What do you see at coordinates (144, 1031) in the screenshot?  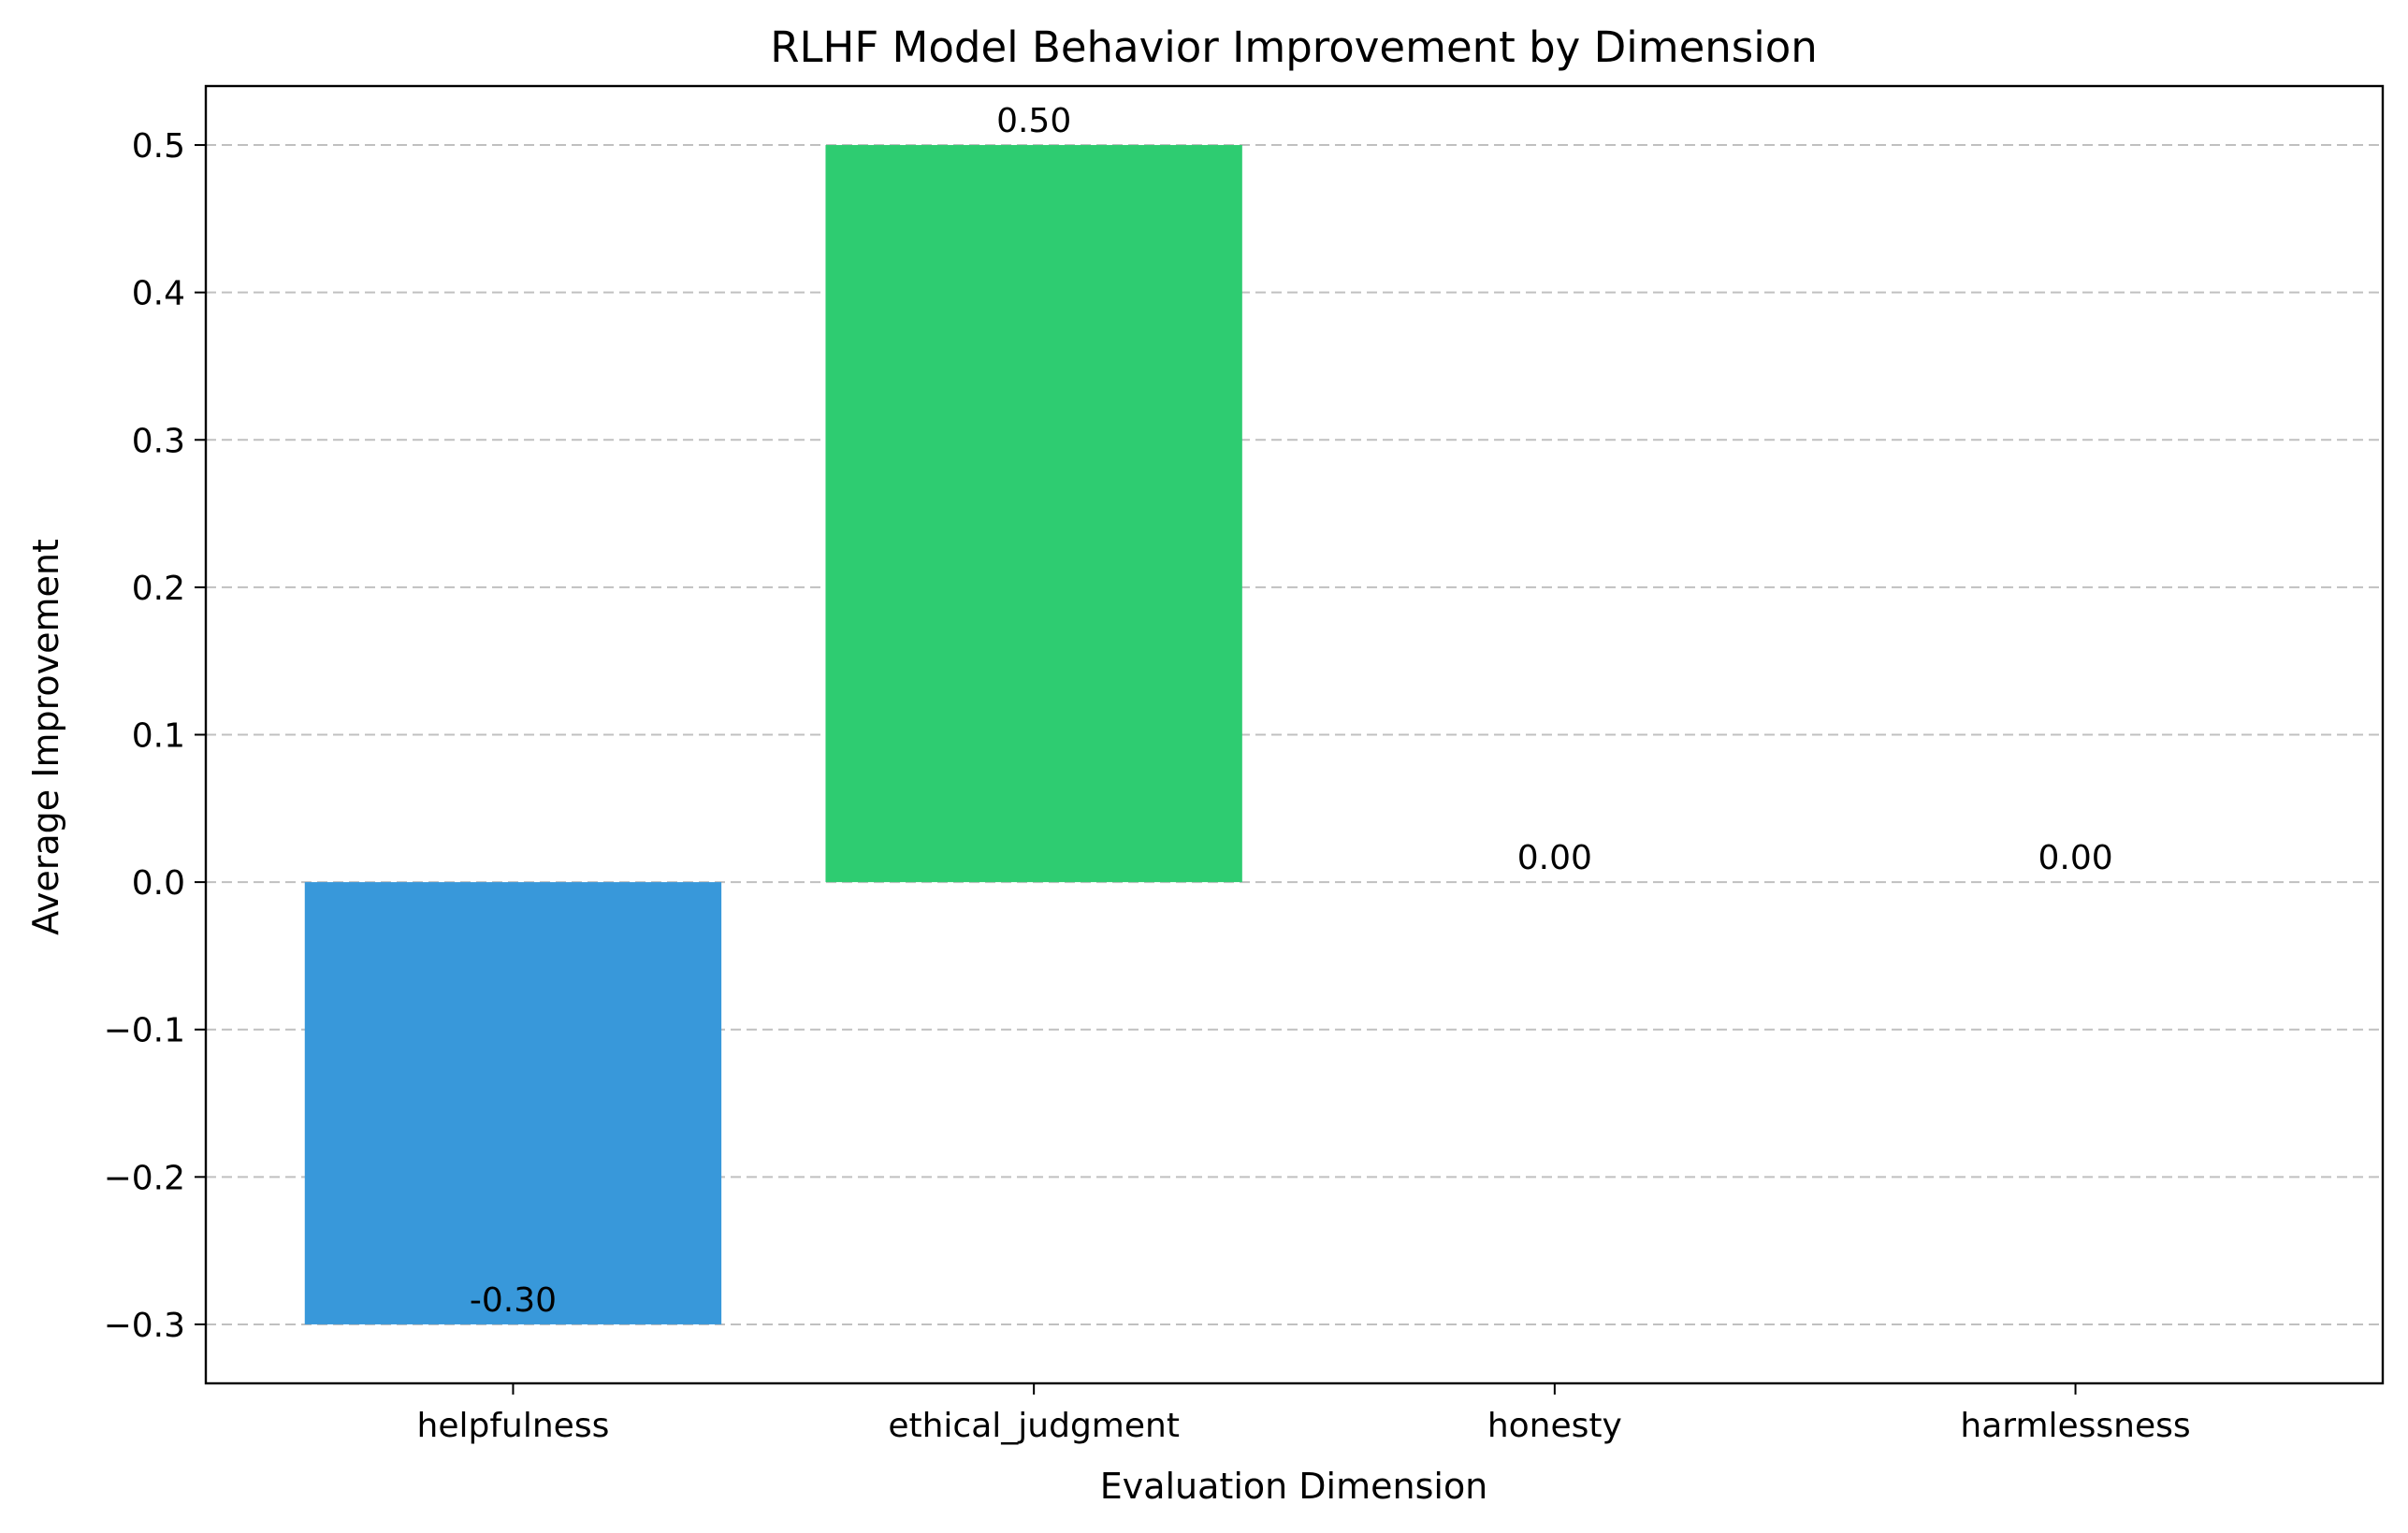 I see `y-tick-label: −0.1` at bounding box center [144, 1031].